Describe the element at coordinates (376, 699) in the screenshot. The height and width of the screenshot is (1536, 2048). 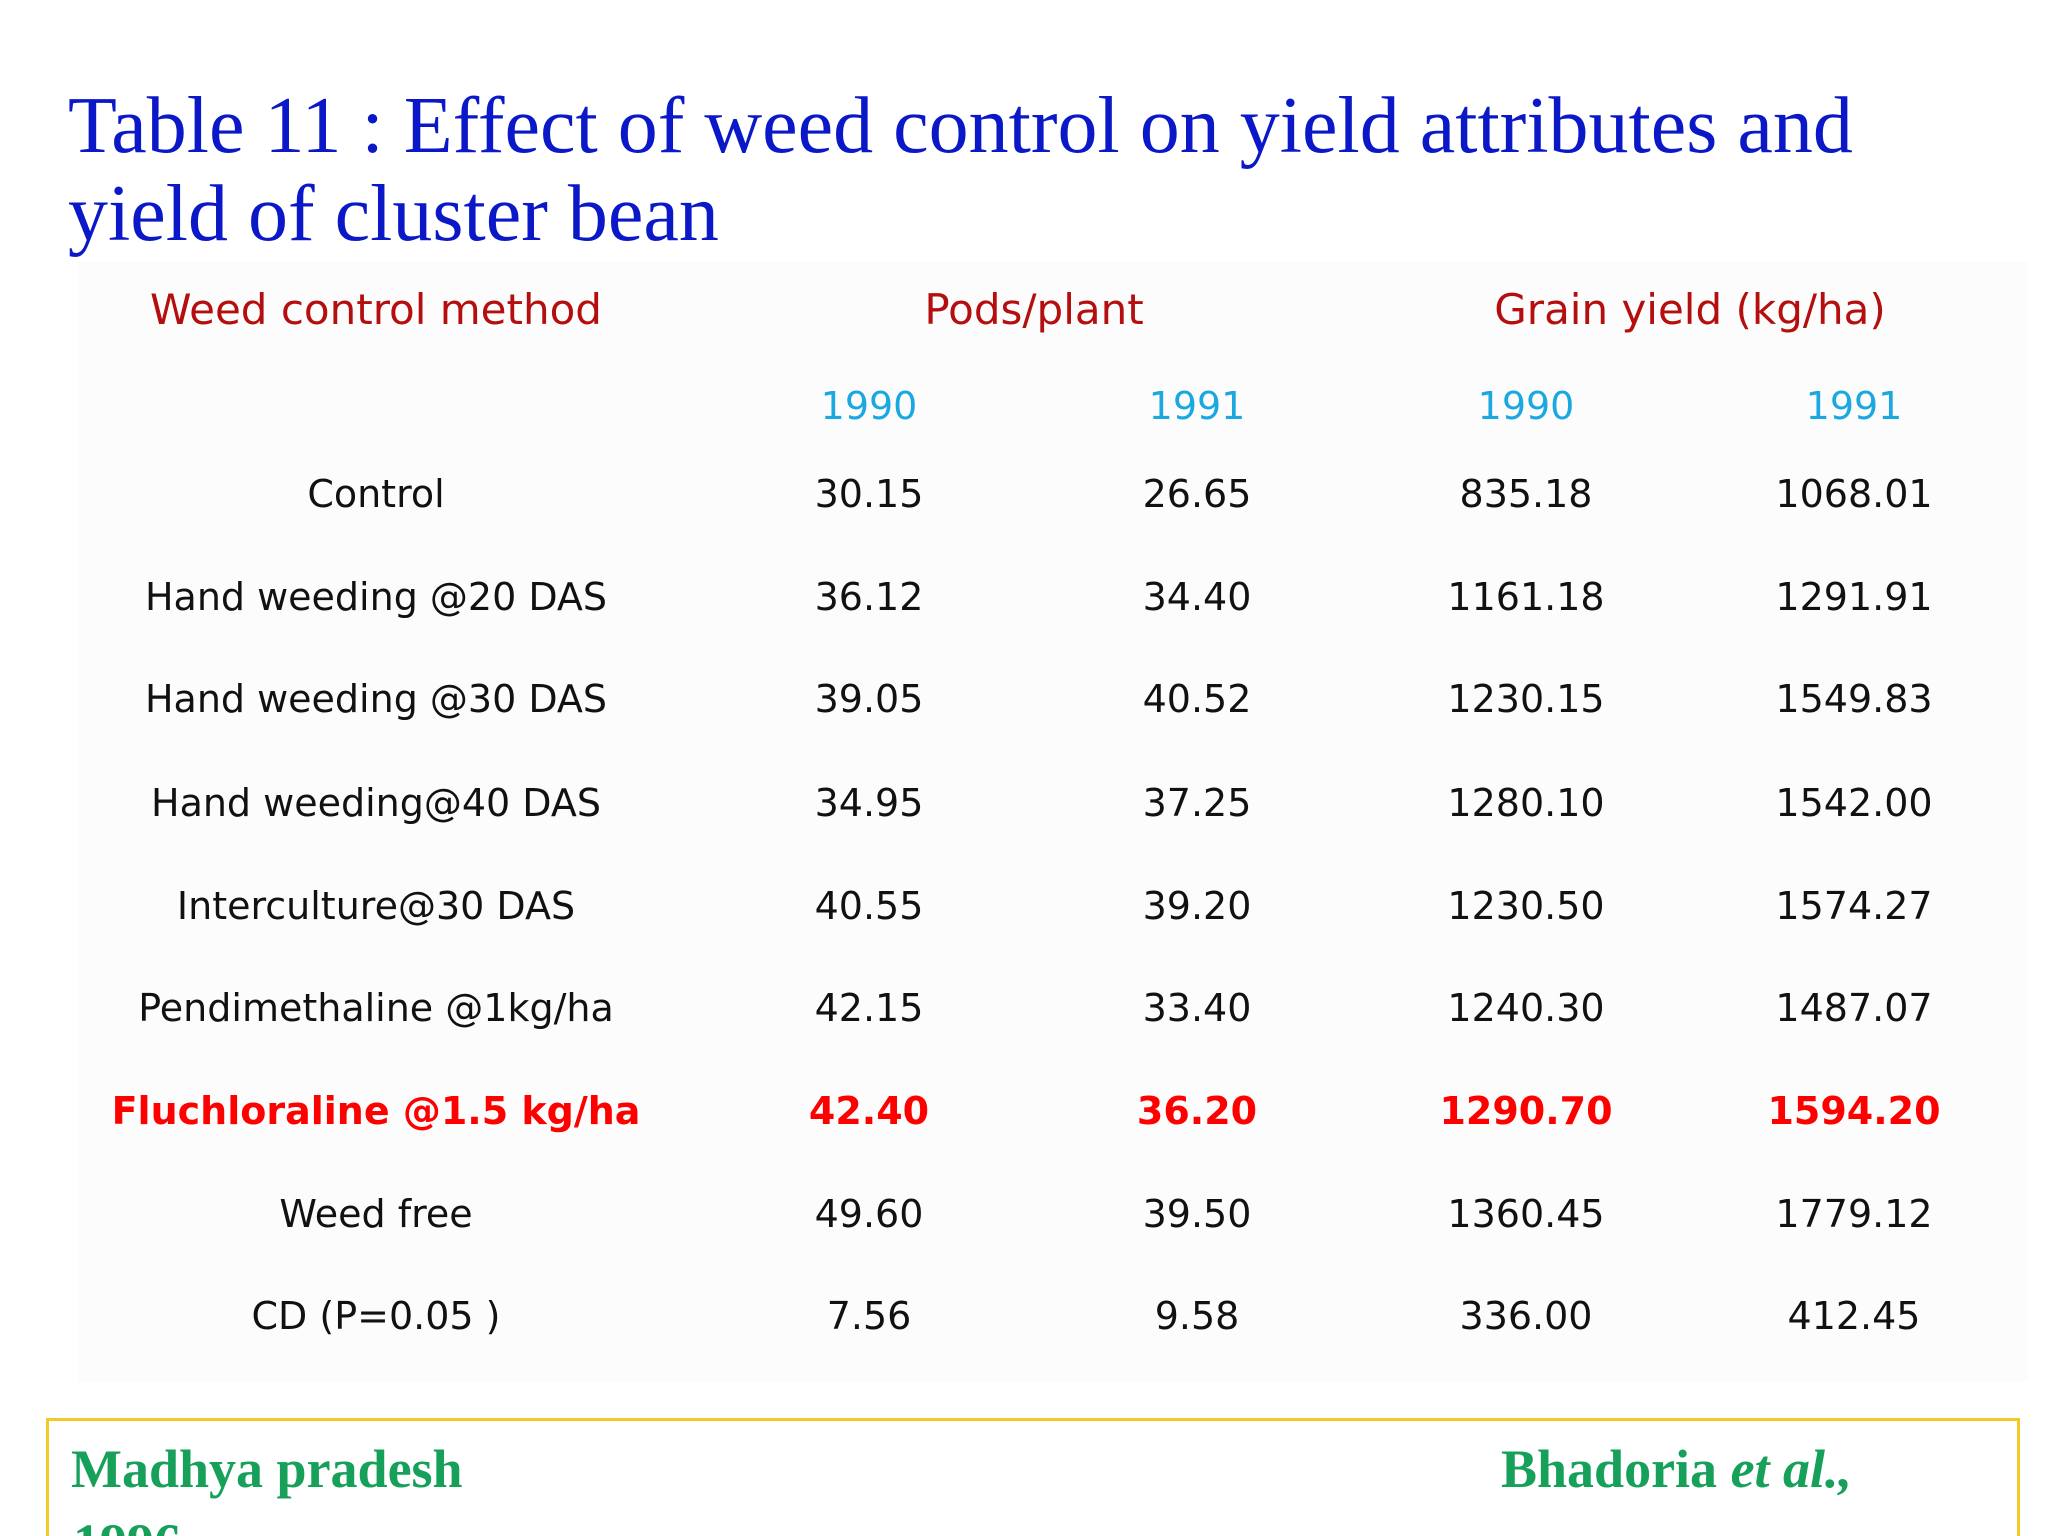
I see `row-method-label: Hand weeding @30 DAS` at that location.